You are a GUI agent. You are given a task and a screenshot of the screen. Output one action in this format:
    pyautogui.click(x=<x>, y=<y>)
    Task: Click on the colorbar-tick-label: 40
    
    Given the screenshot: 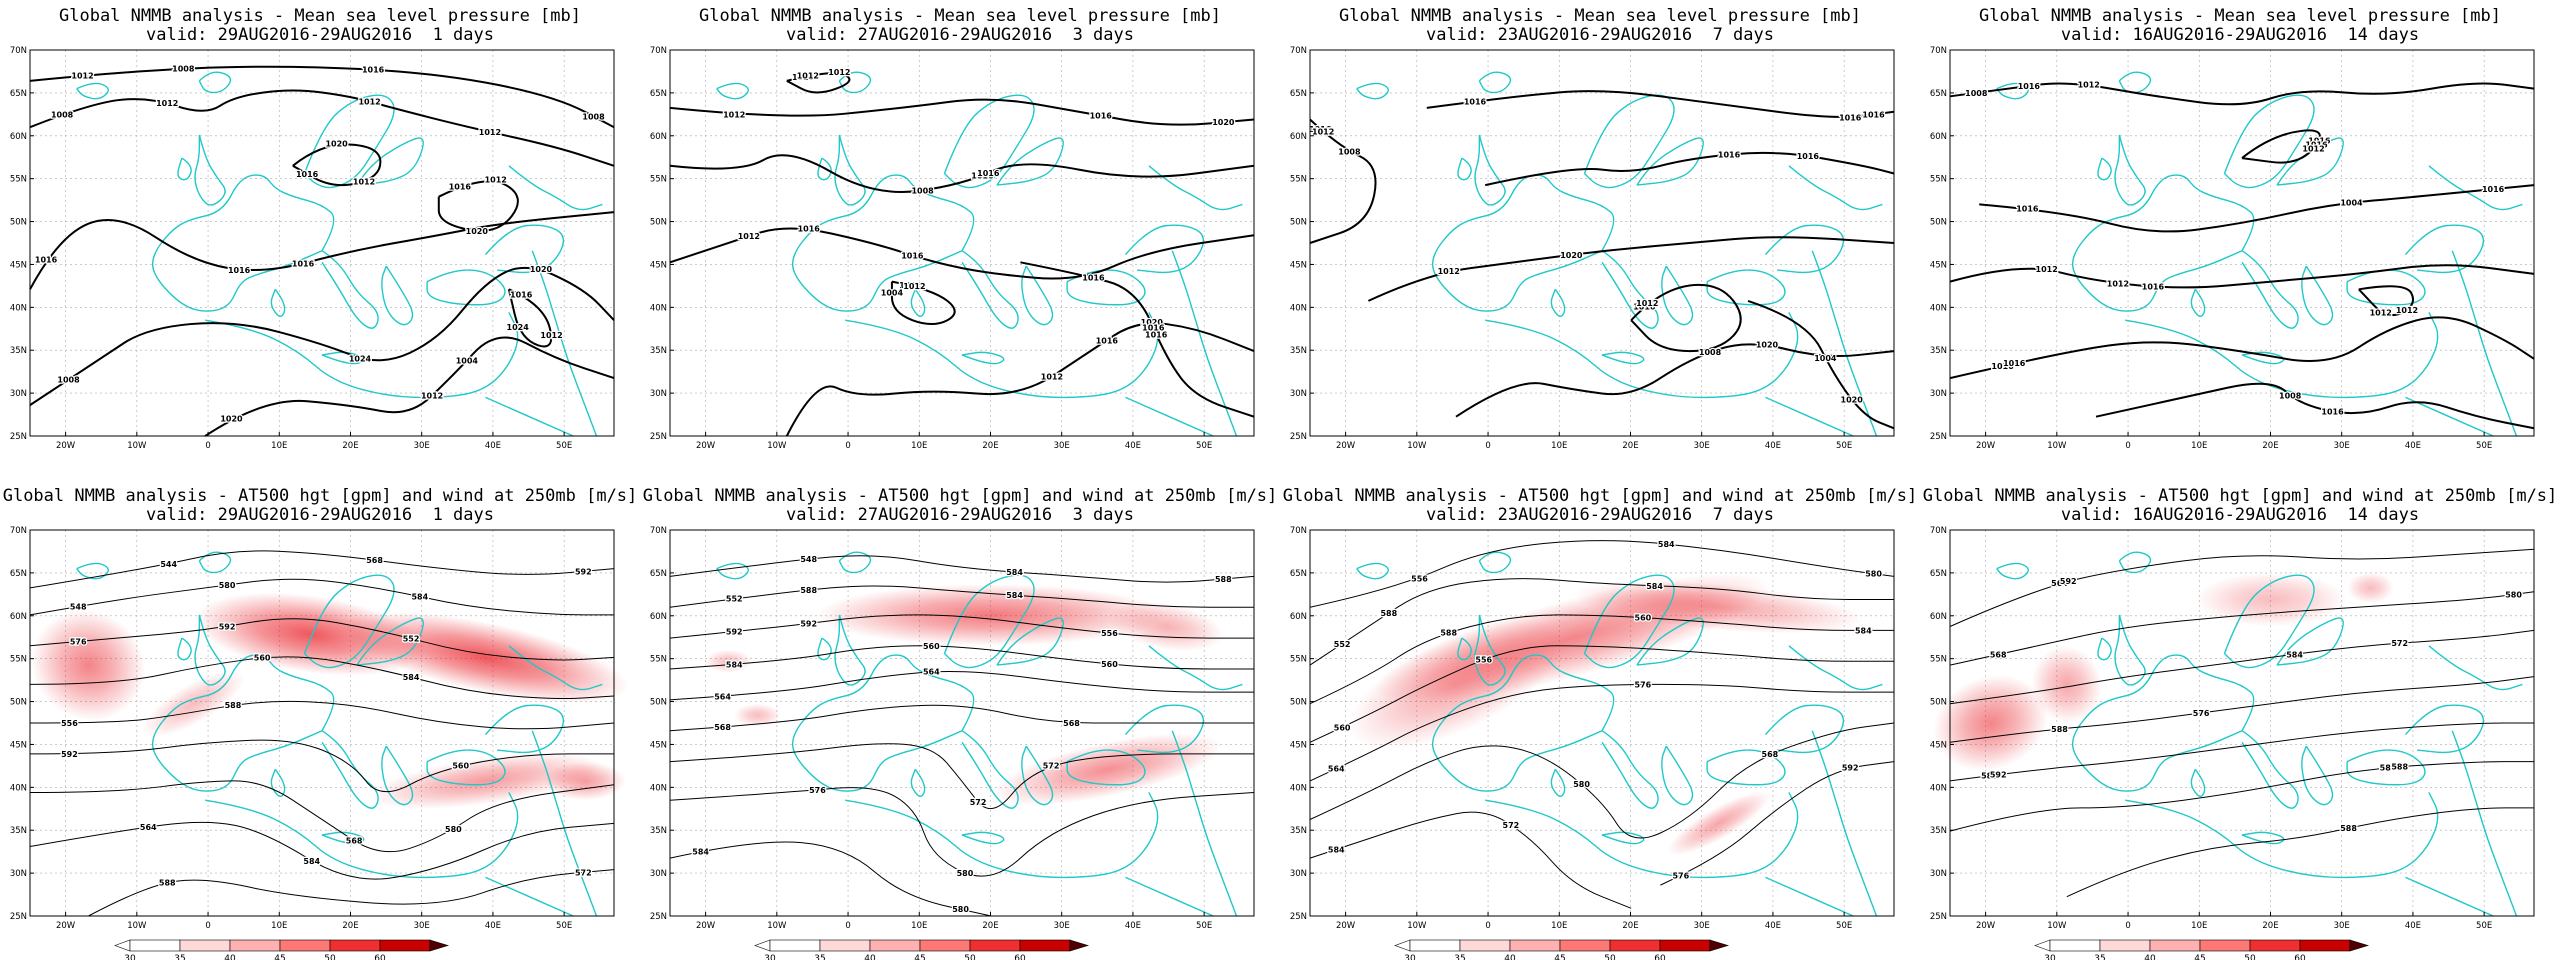 What is the action you would take?
    pyautogui.click(x=2150, y=957)
    